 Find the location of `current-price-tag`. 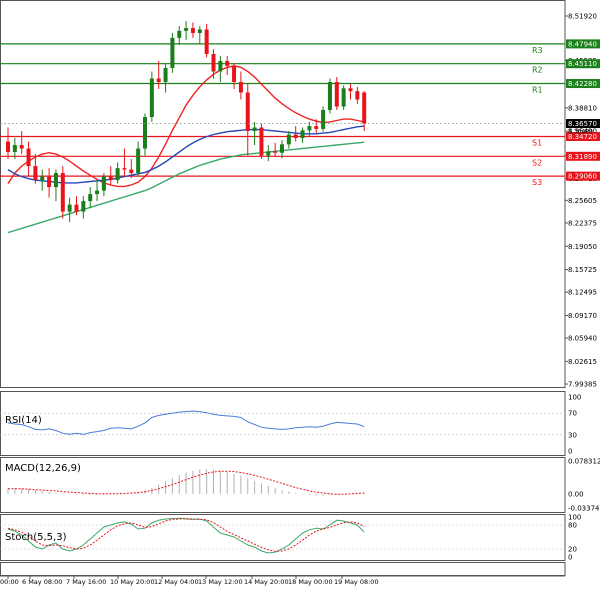

current-price-tag is located at coordinates (583, 124).